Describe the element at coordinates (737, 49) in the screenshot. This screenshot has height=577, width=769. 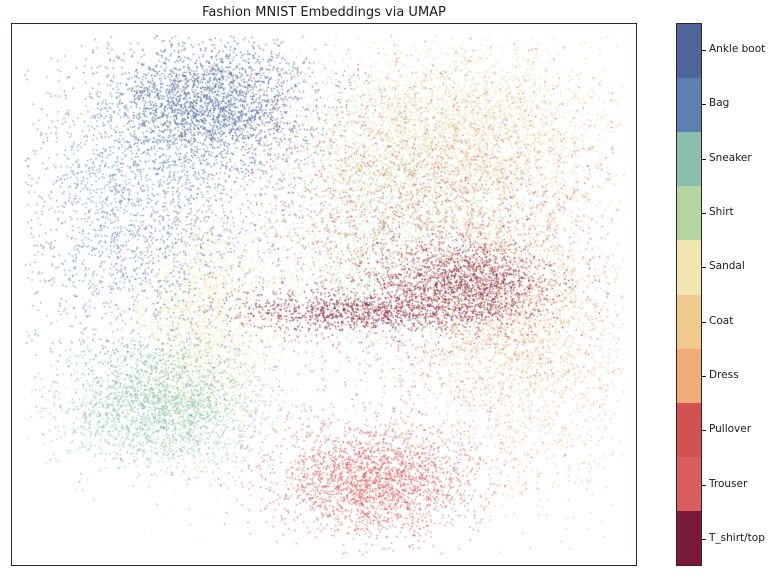
I see `colorbar-tick-label: Ankle boot` at that location.